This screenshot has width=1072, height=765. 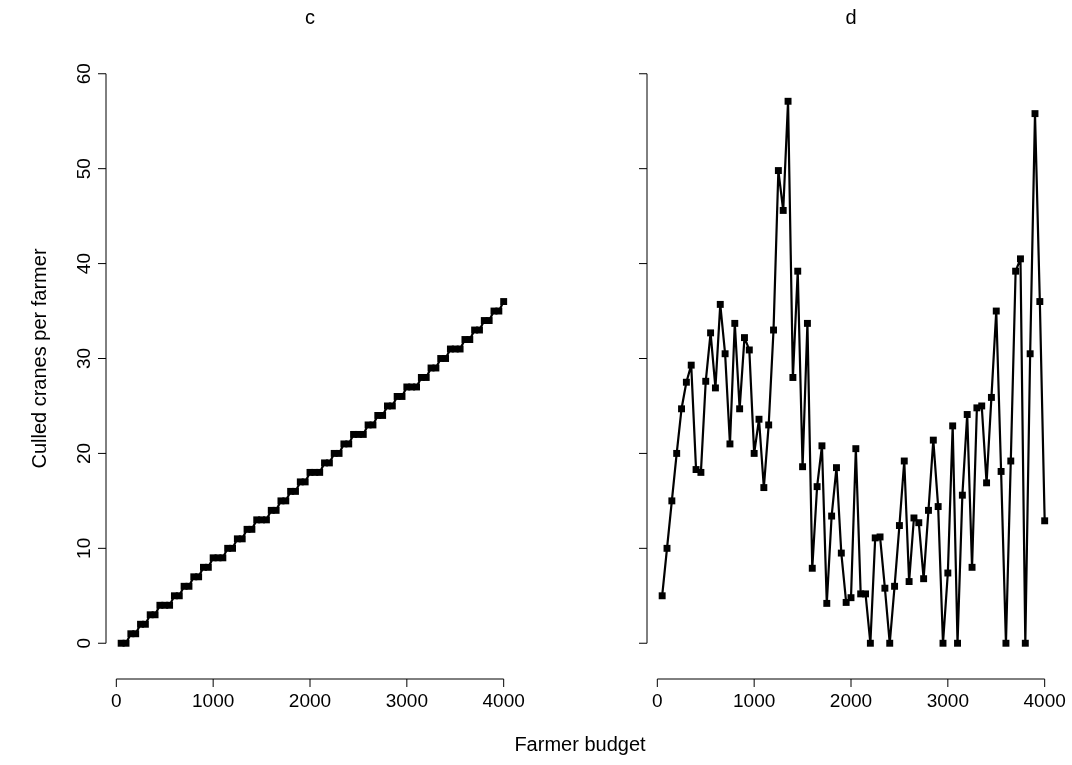 I want to click on y-tick-label: 10, so click(x=83, y=548).